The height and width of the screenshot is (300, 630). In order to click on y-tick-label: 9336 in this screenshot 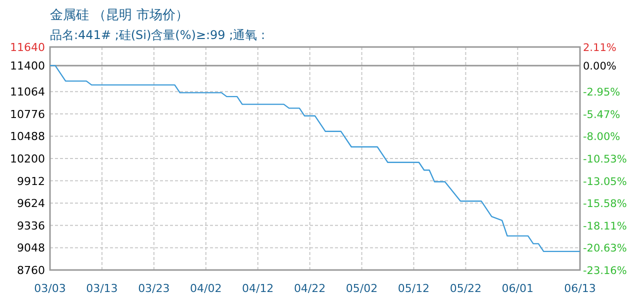, I will do `click(31, 225)`.